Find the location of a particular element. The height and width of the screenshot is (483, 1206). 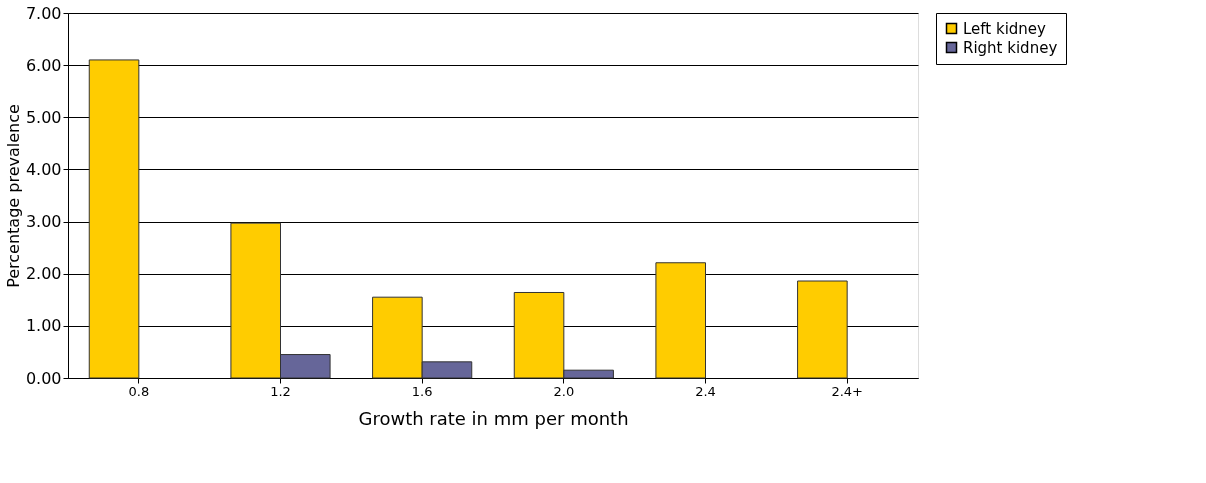

legend-label: Right kidney is located at coordinates (1010, 47).